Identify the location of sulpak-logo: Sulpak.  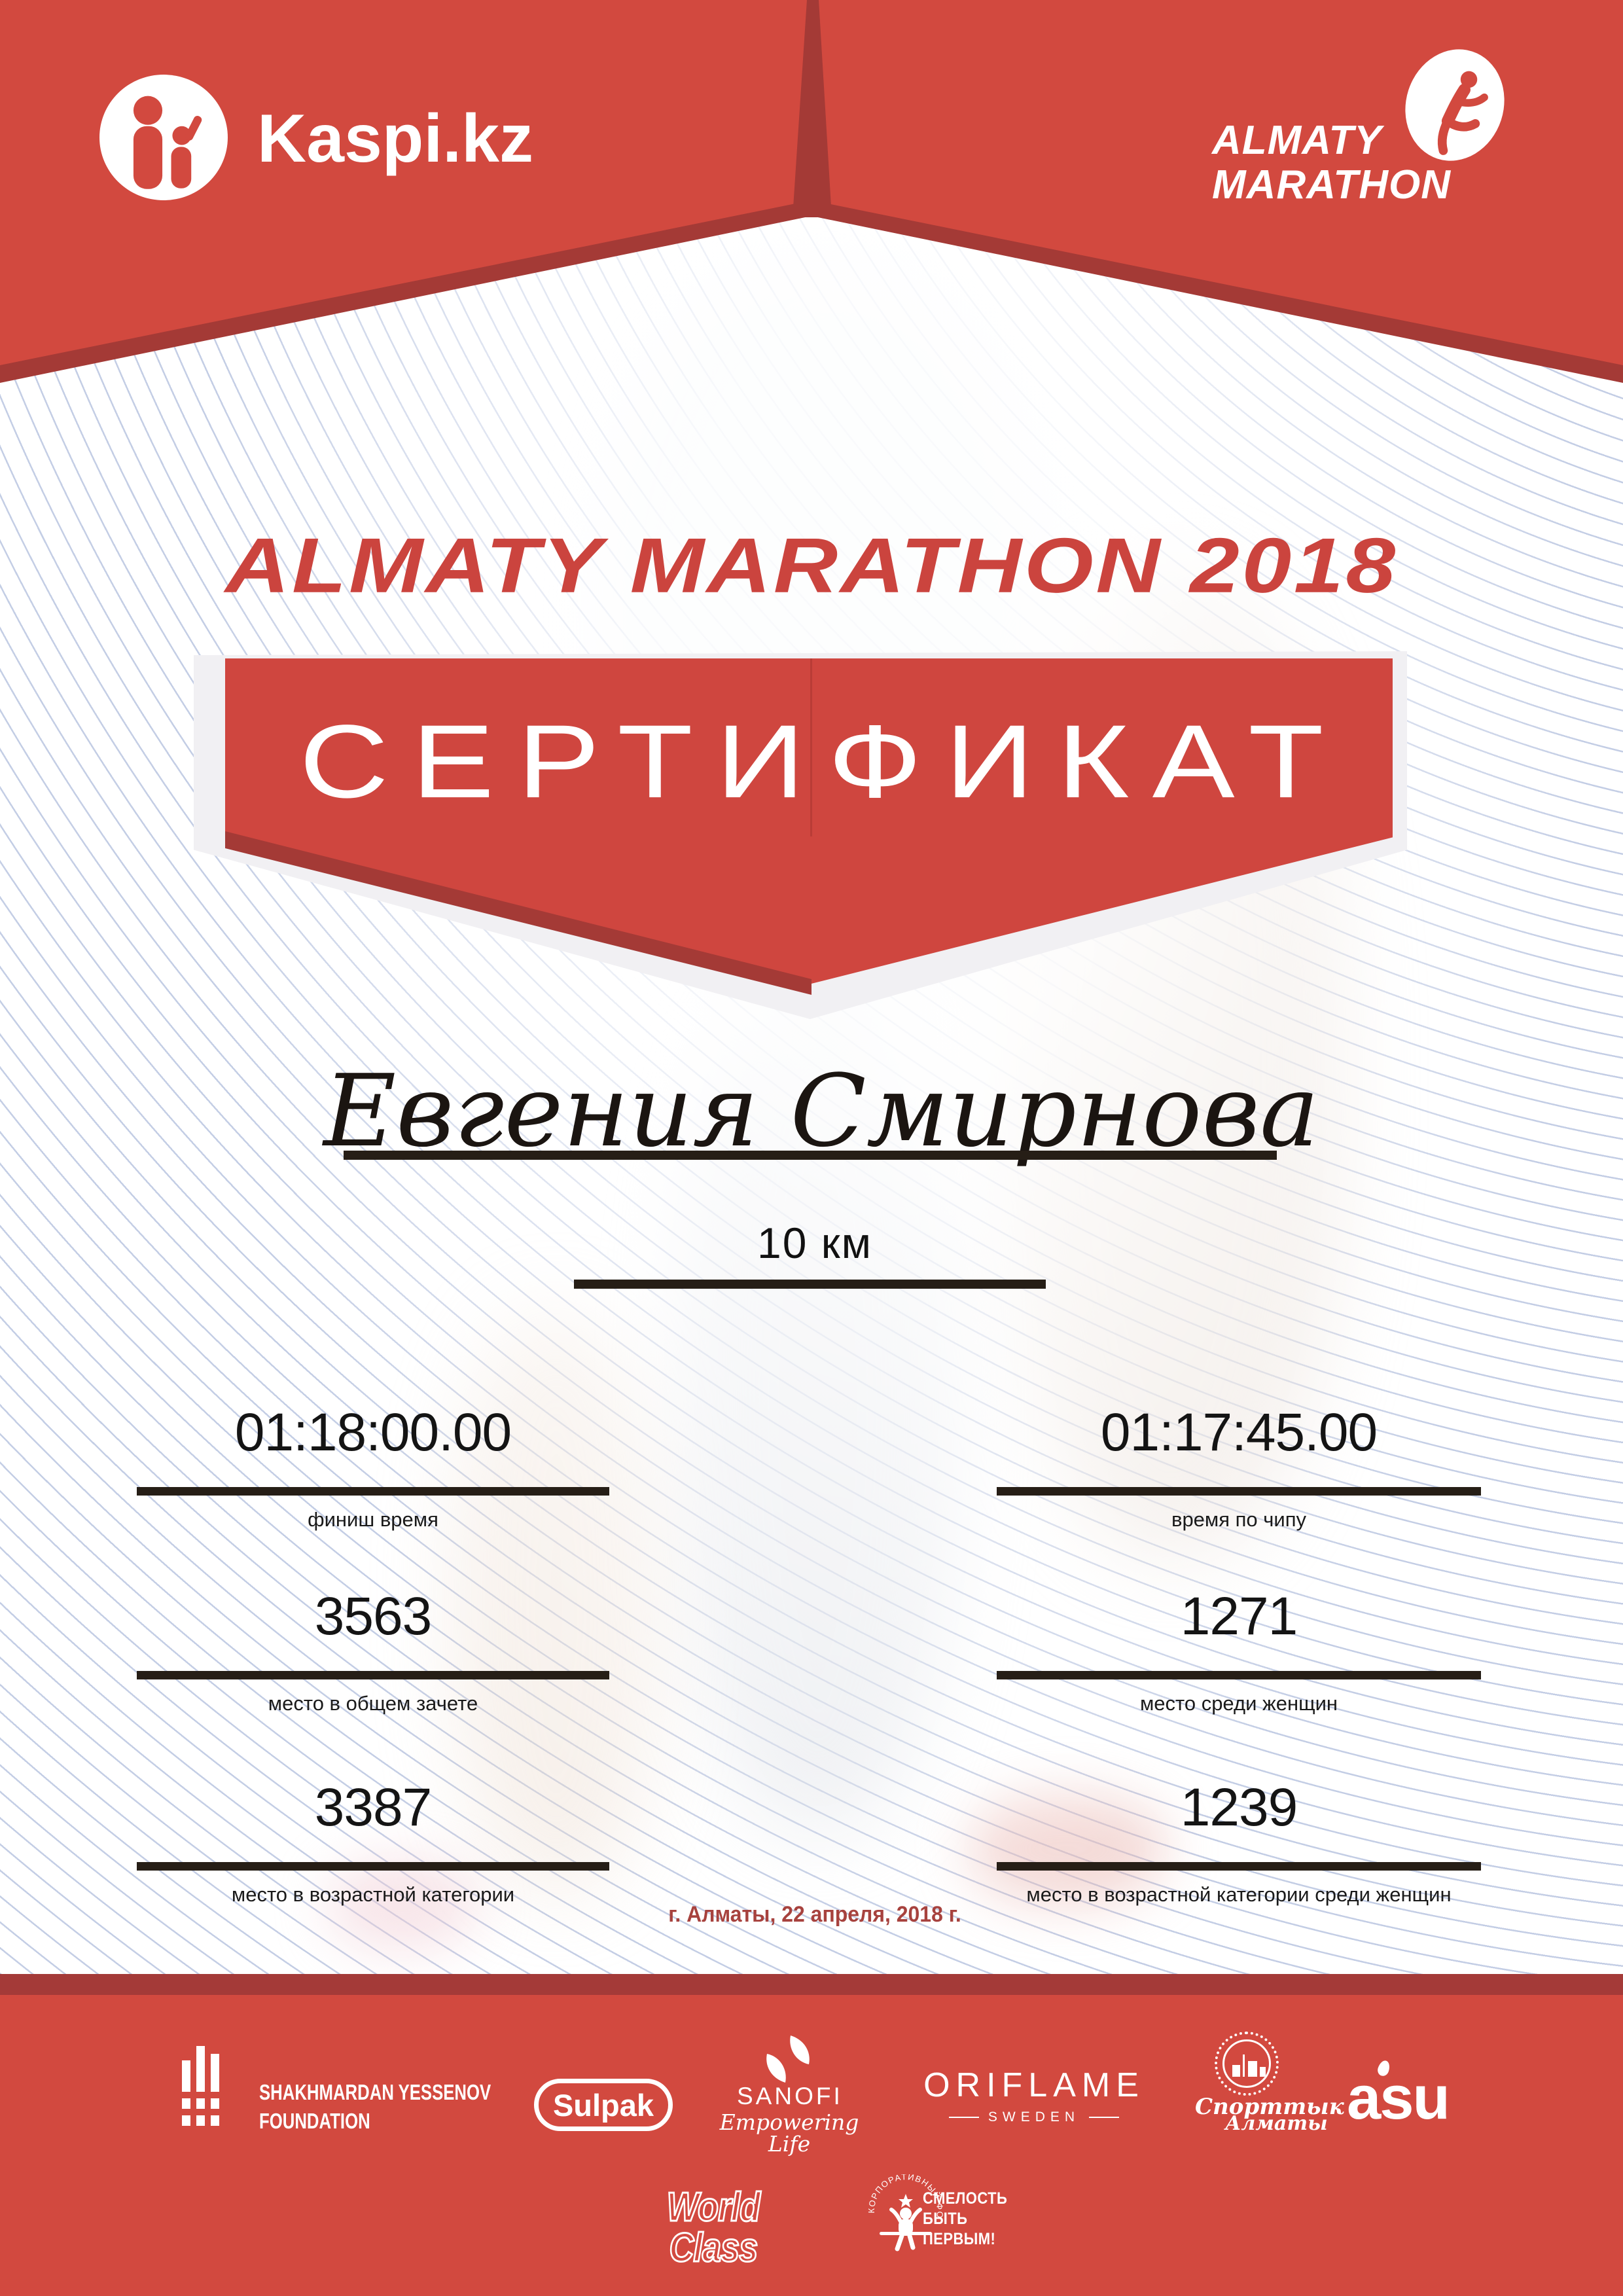
(603, 2105).